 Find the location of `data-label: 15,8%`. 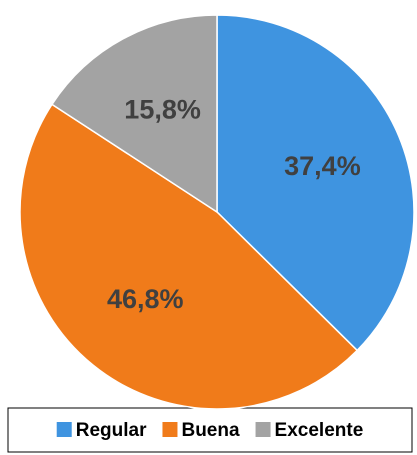

data-label: 15,8% is located at coordinates (162, 110).